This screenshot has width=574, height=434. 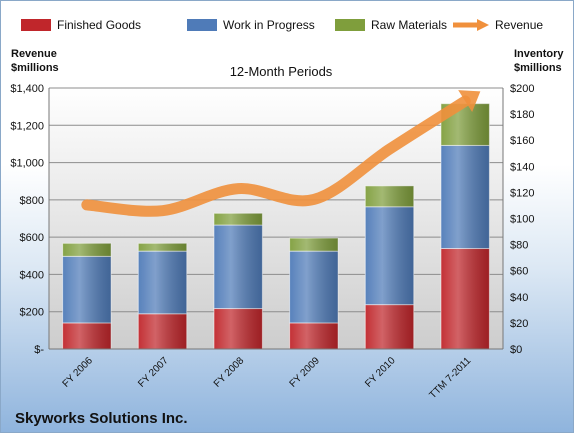 I want to click on right-tick-label: $200, so click(x=522, y=89).